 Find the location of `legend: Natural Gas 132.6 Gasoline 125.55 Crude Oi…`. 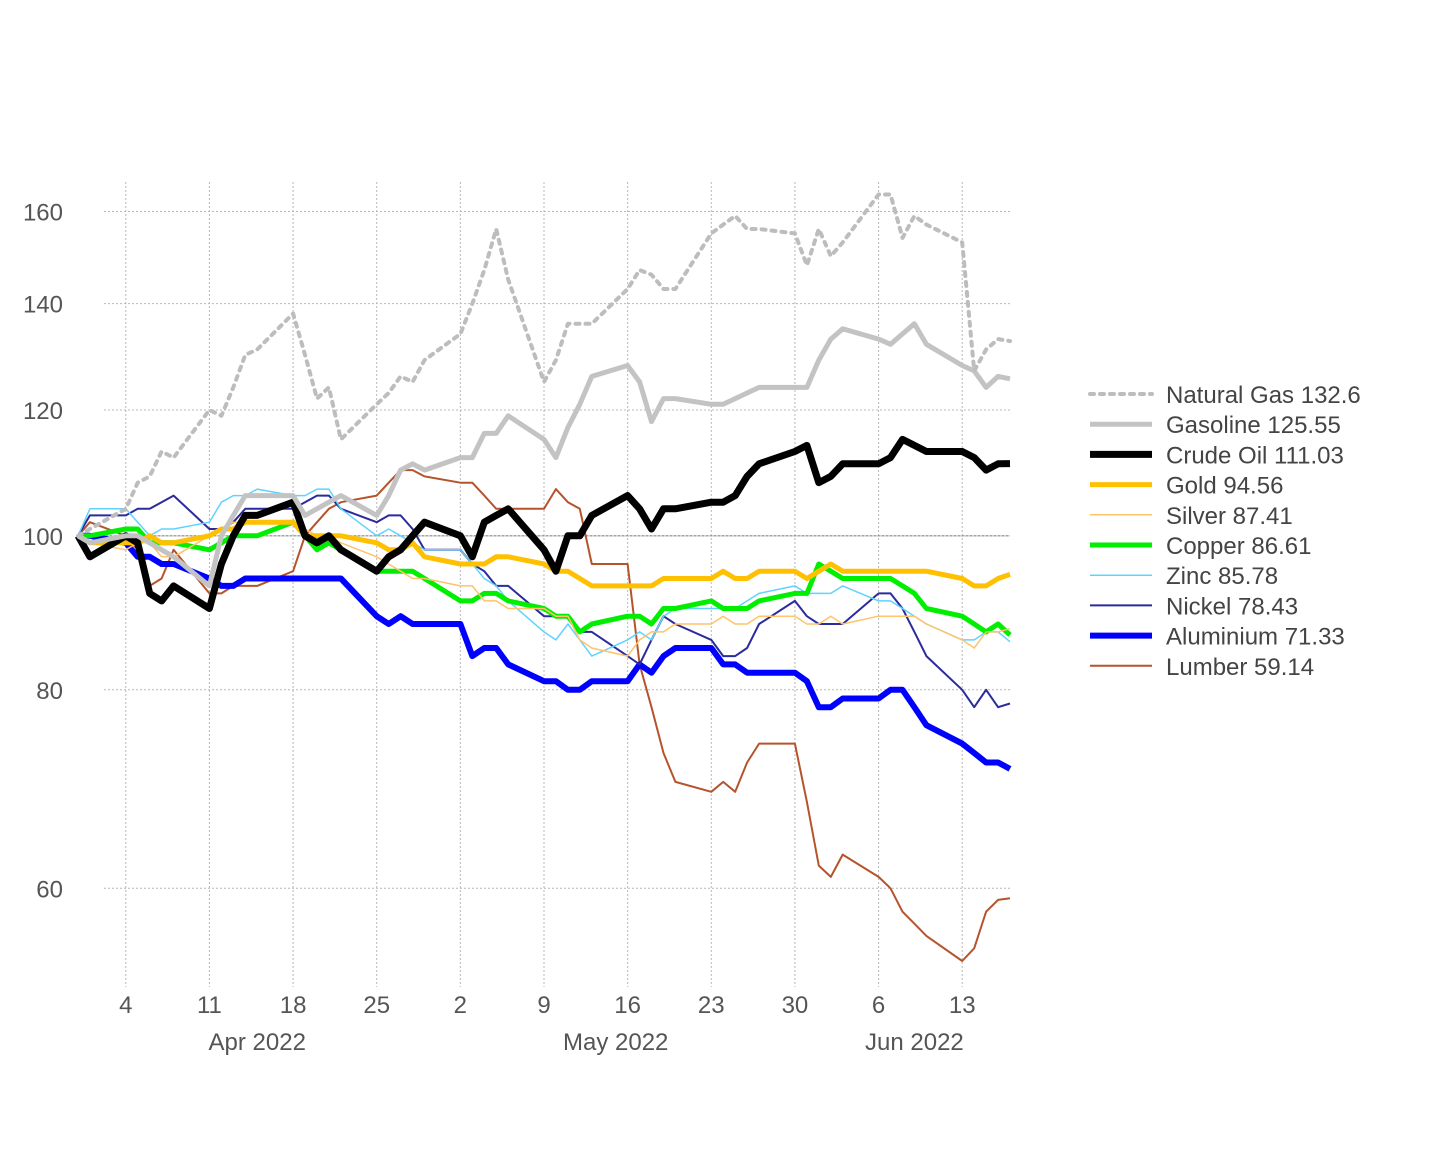

legend: Natural Gas 132.6 Gasoline 125.55 Crude Oi… is located at coordinates (1224, 531).